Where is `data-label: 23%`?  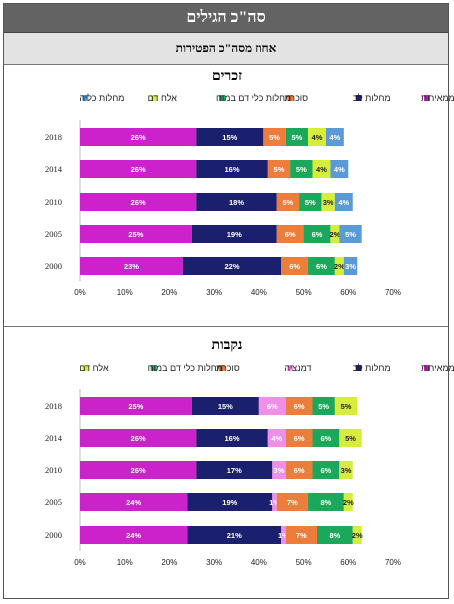
data-label: 23% is located at coordinates (131, 266).